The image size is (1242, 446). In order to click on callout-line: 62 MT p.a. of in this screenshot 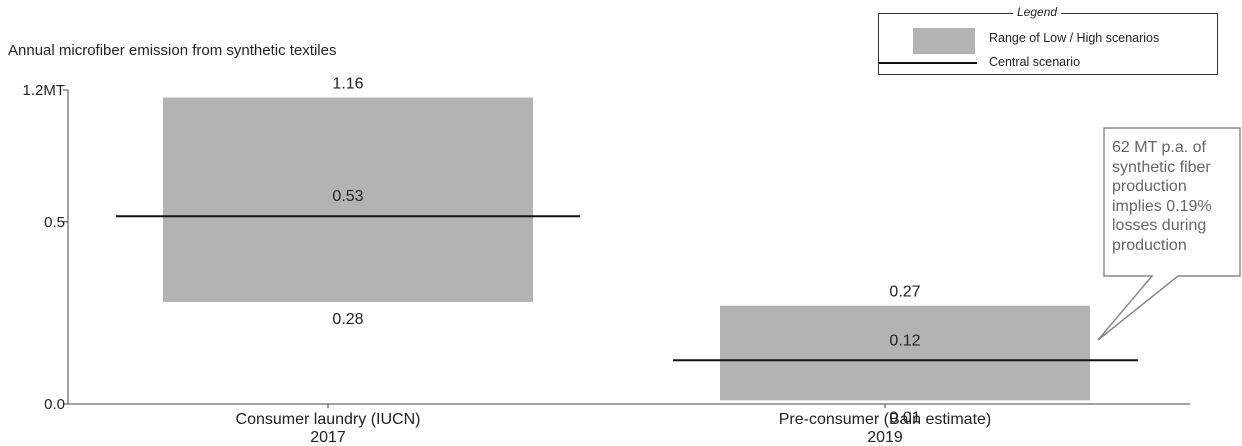, I will do `click(1159, 147)`.